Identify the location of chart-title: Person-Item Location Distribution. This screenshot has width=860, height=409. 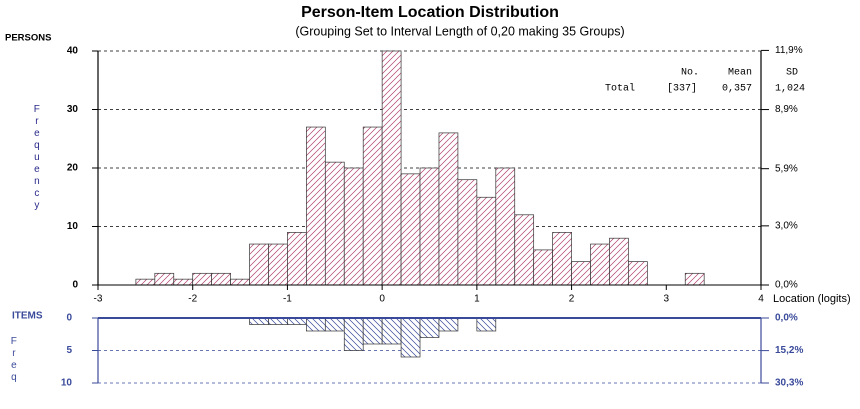
(430, 12).